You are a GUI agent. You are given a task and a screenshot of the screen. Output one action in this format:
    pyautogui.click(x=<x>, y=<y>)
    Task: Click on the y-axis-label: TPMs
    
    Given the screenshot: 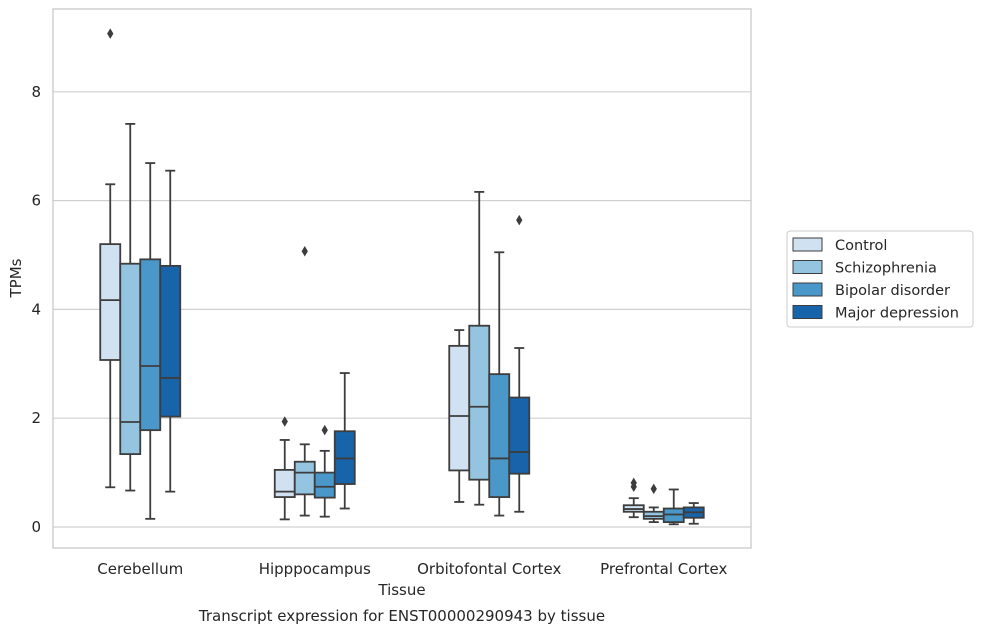 What is the action you would take?
    pyautogui.click(x=16, y=278)
    